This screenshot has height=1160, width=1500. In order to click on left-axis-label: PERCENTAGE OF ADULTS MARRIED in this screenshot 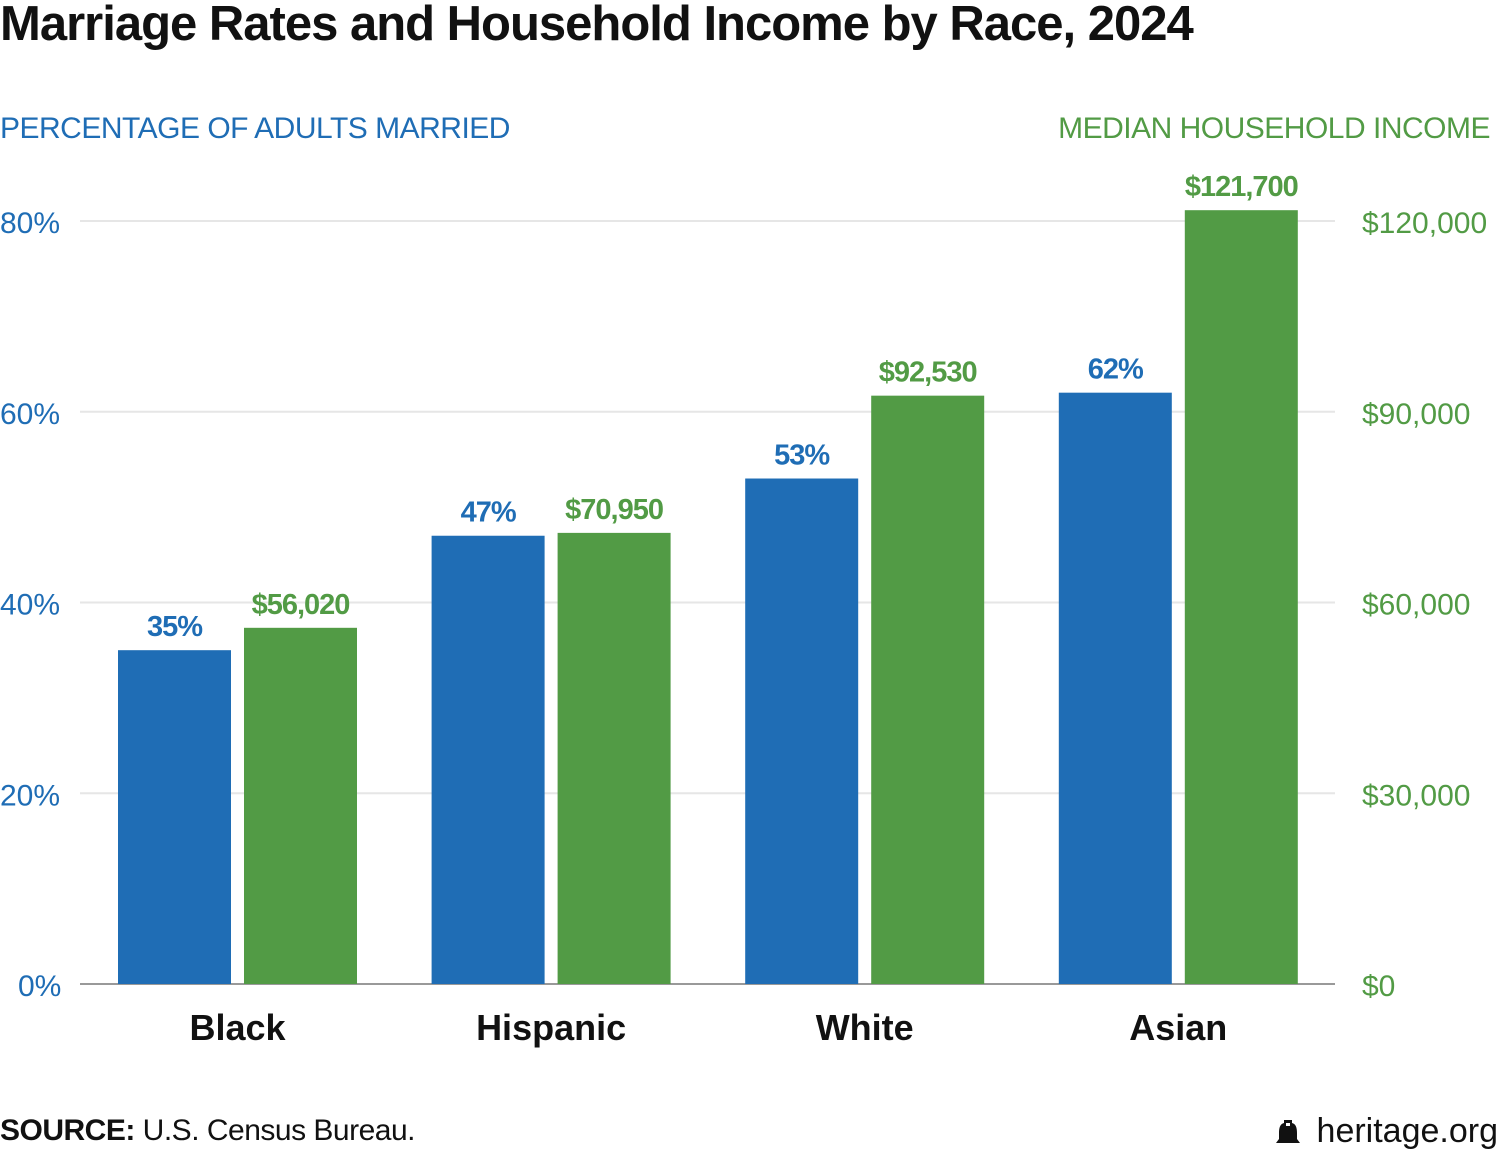, I will do `click(255, 128)`.